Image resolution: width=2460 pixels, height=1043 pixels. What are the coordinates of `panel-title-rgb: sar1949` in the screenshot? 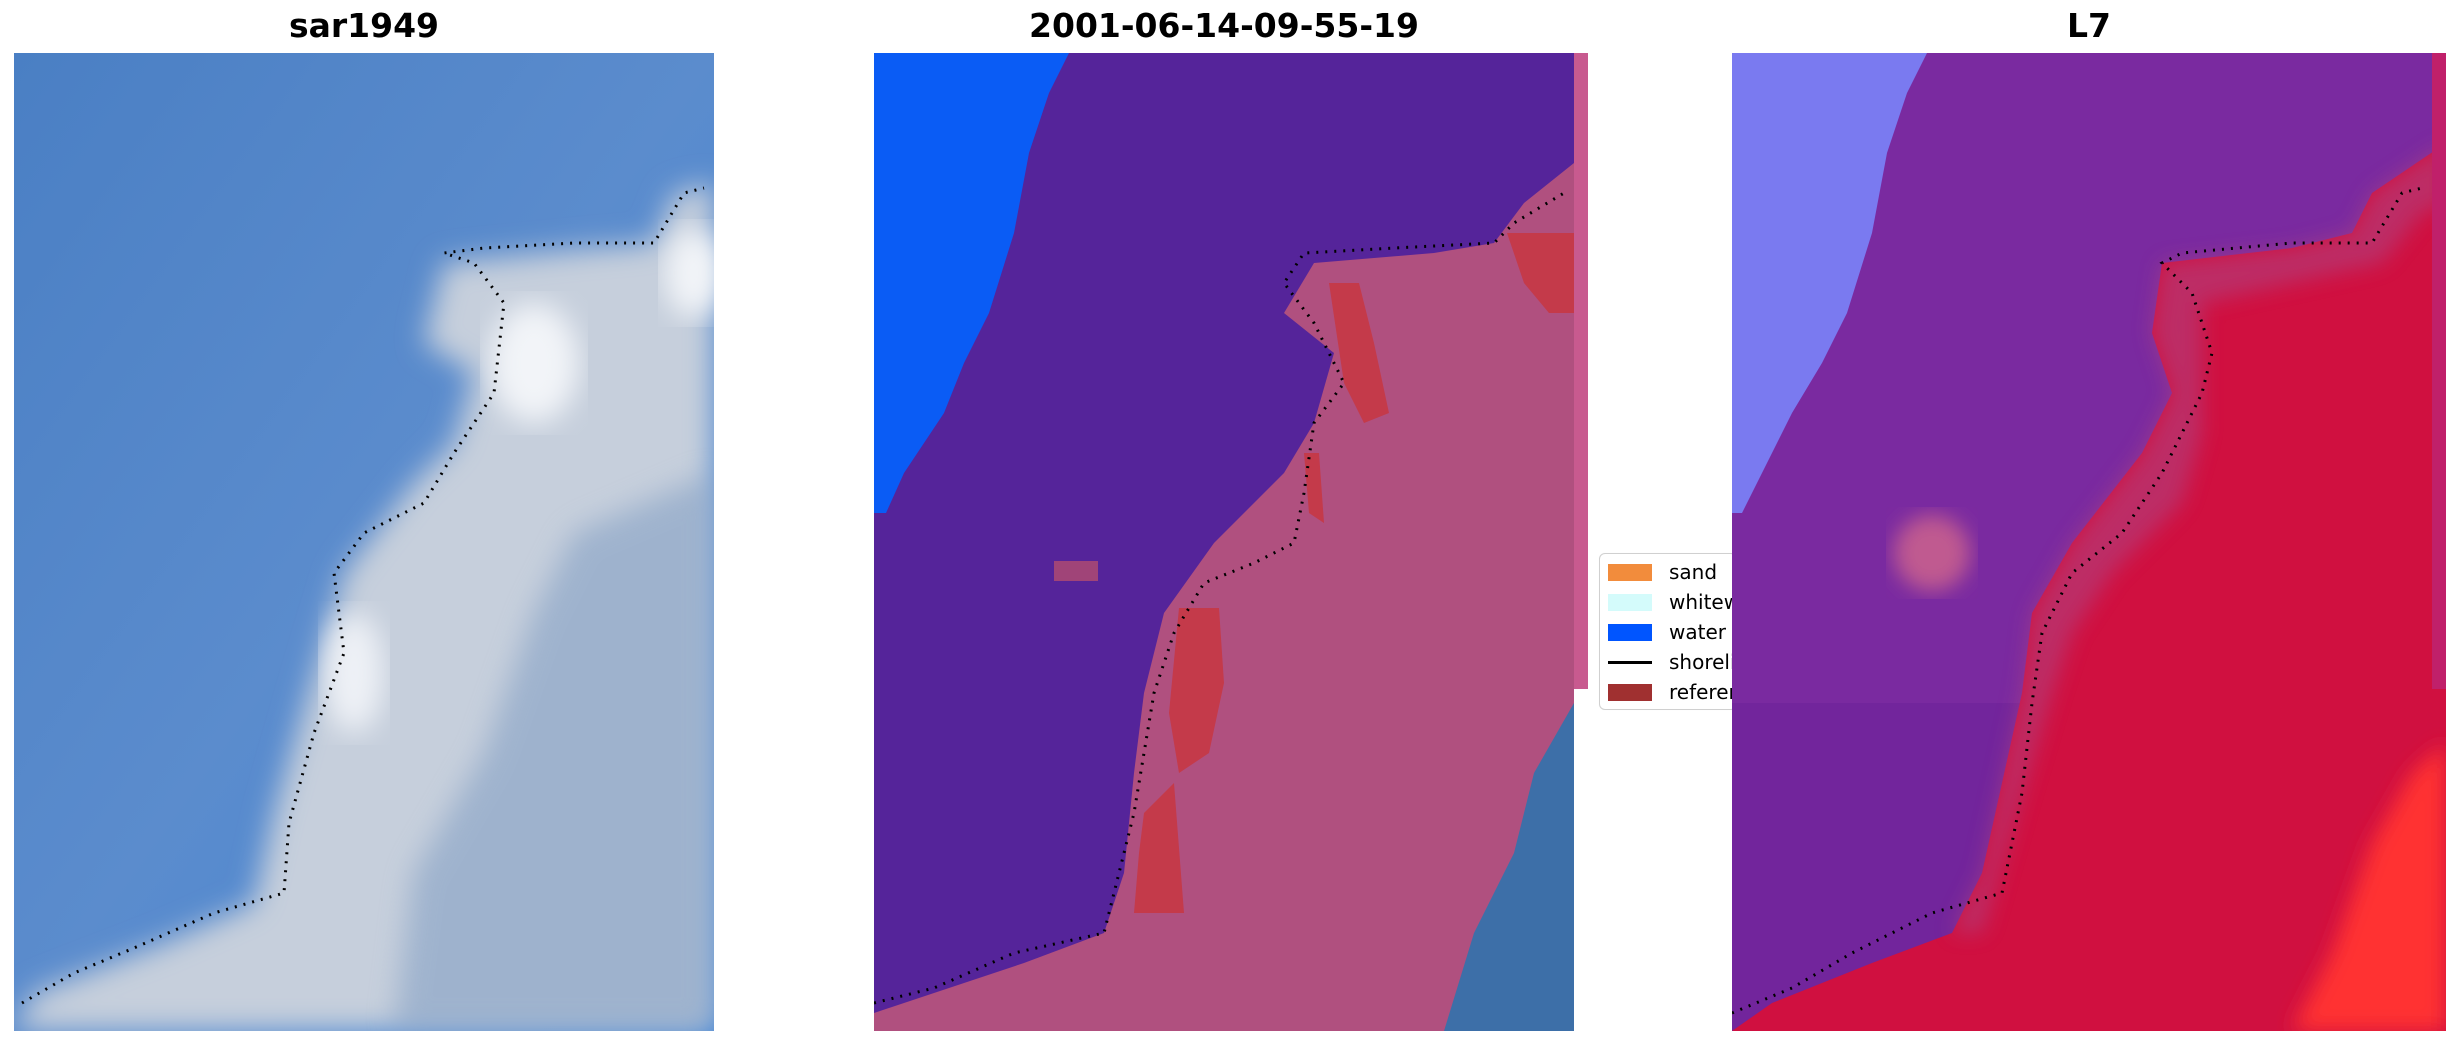 It's located at (364, 25).